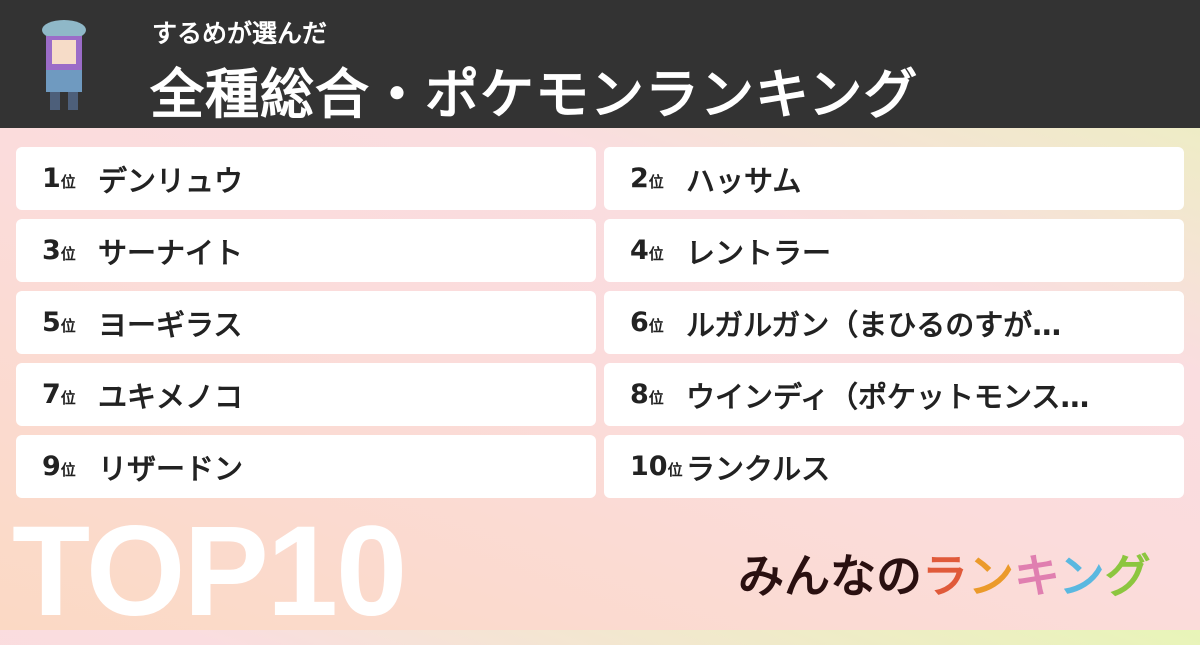 Image resolution: width=1200 pixels, height=645 pixels. I want to click on logo-char: グ, so click(1127, 576).